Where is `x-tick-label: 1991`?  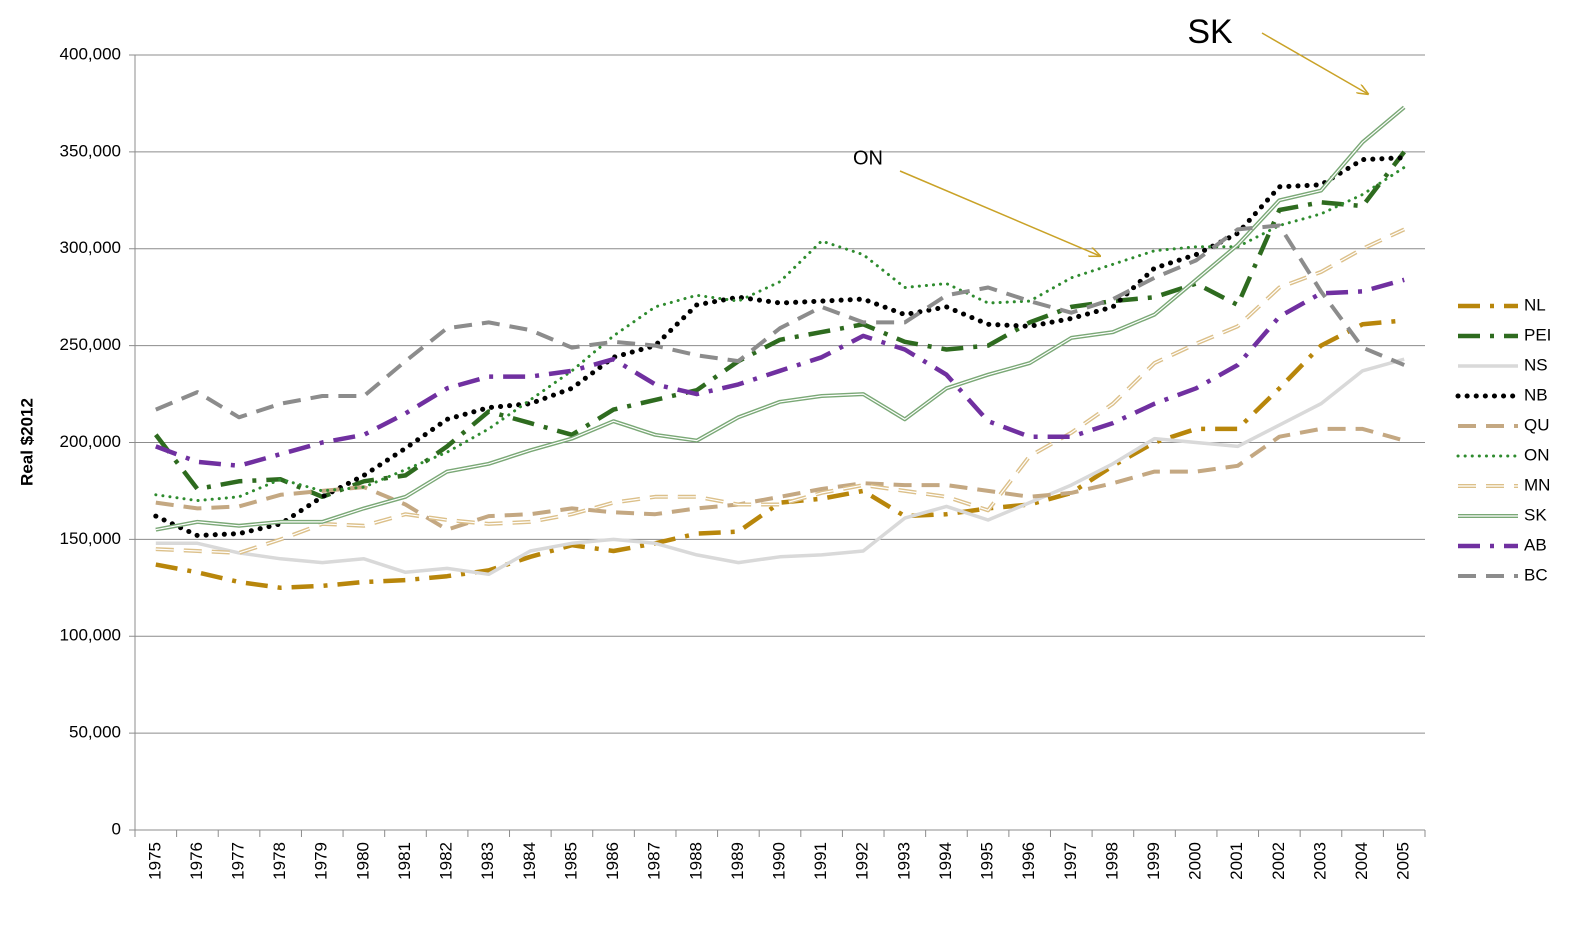 x-tick-label: 1991 is located at coordinates (820, 861).